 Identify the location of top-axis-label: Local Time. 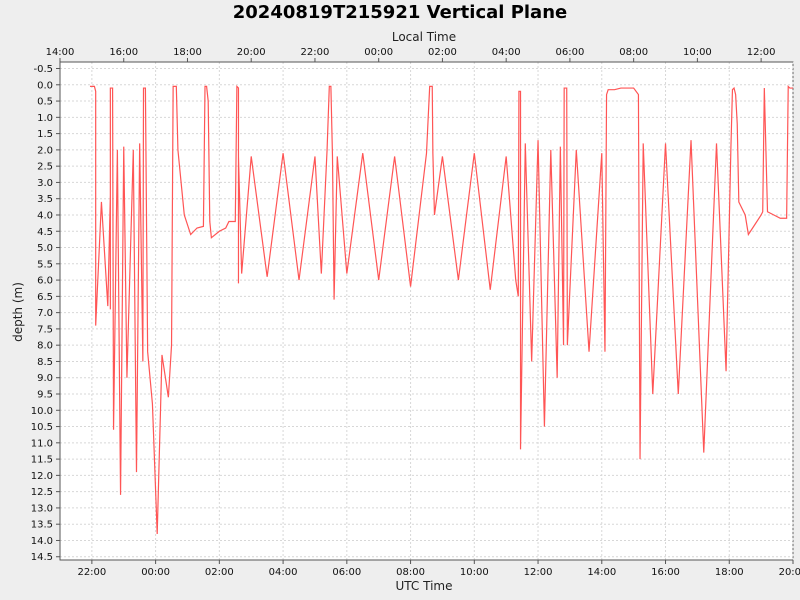
(424, 37).